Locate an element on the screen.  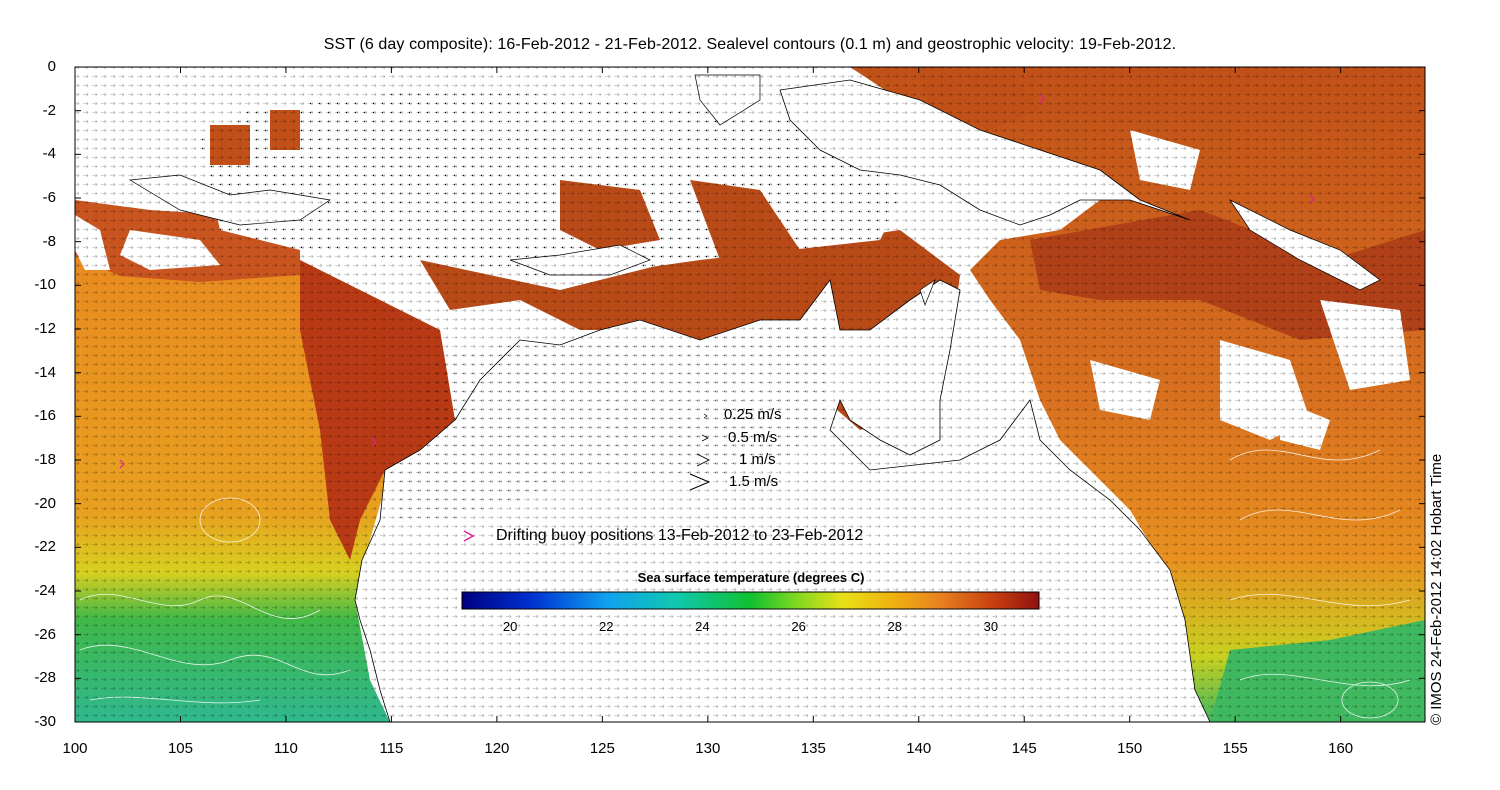
y-tick-label: -20 is located at coordinates (45, 503).